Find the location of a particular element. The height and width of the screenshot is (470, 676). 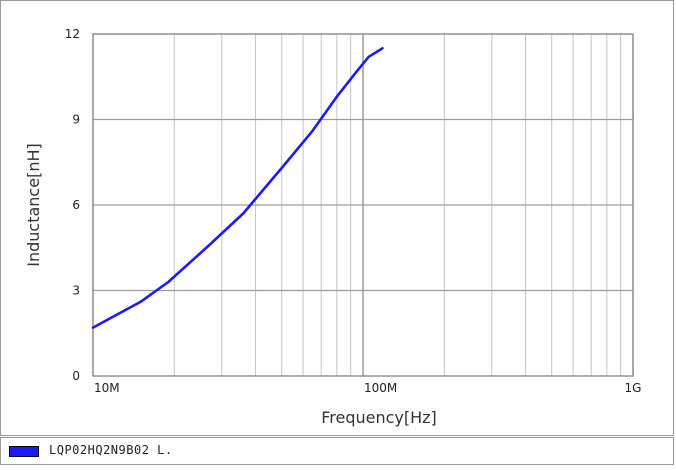

x-tick-label: 100M is located at coordinates (380, 388).